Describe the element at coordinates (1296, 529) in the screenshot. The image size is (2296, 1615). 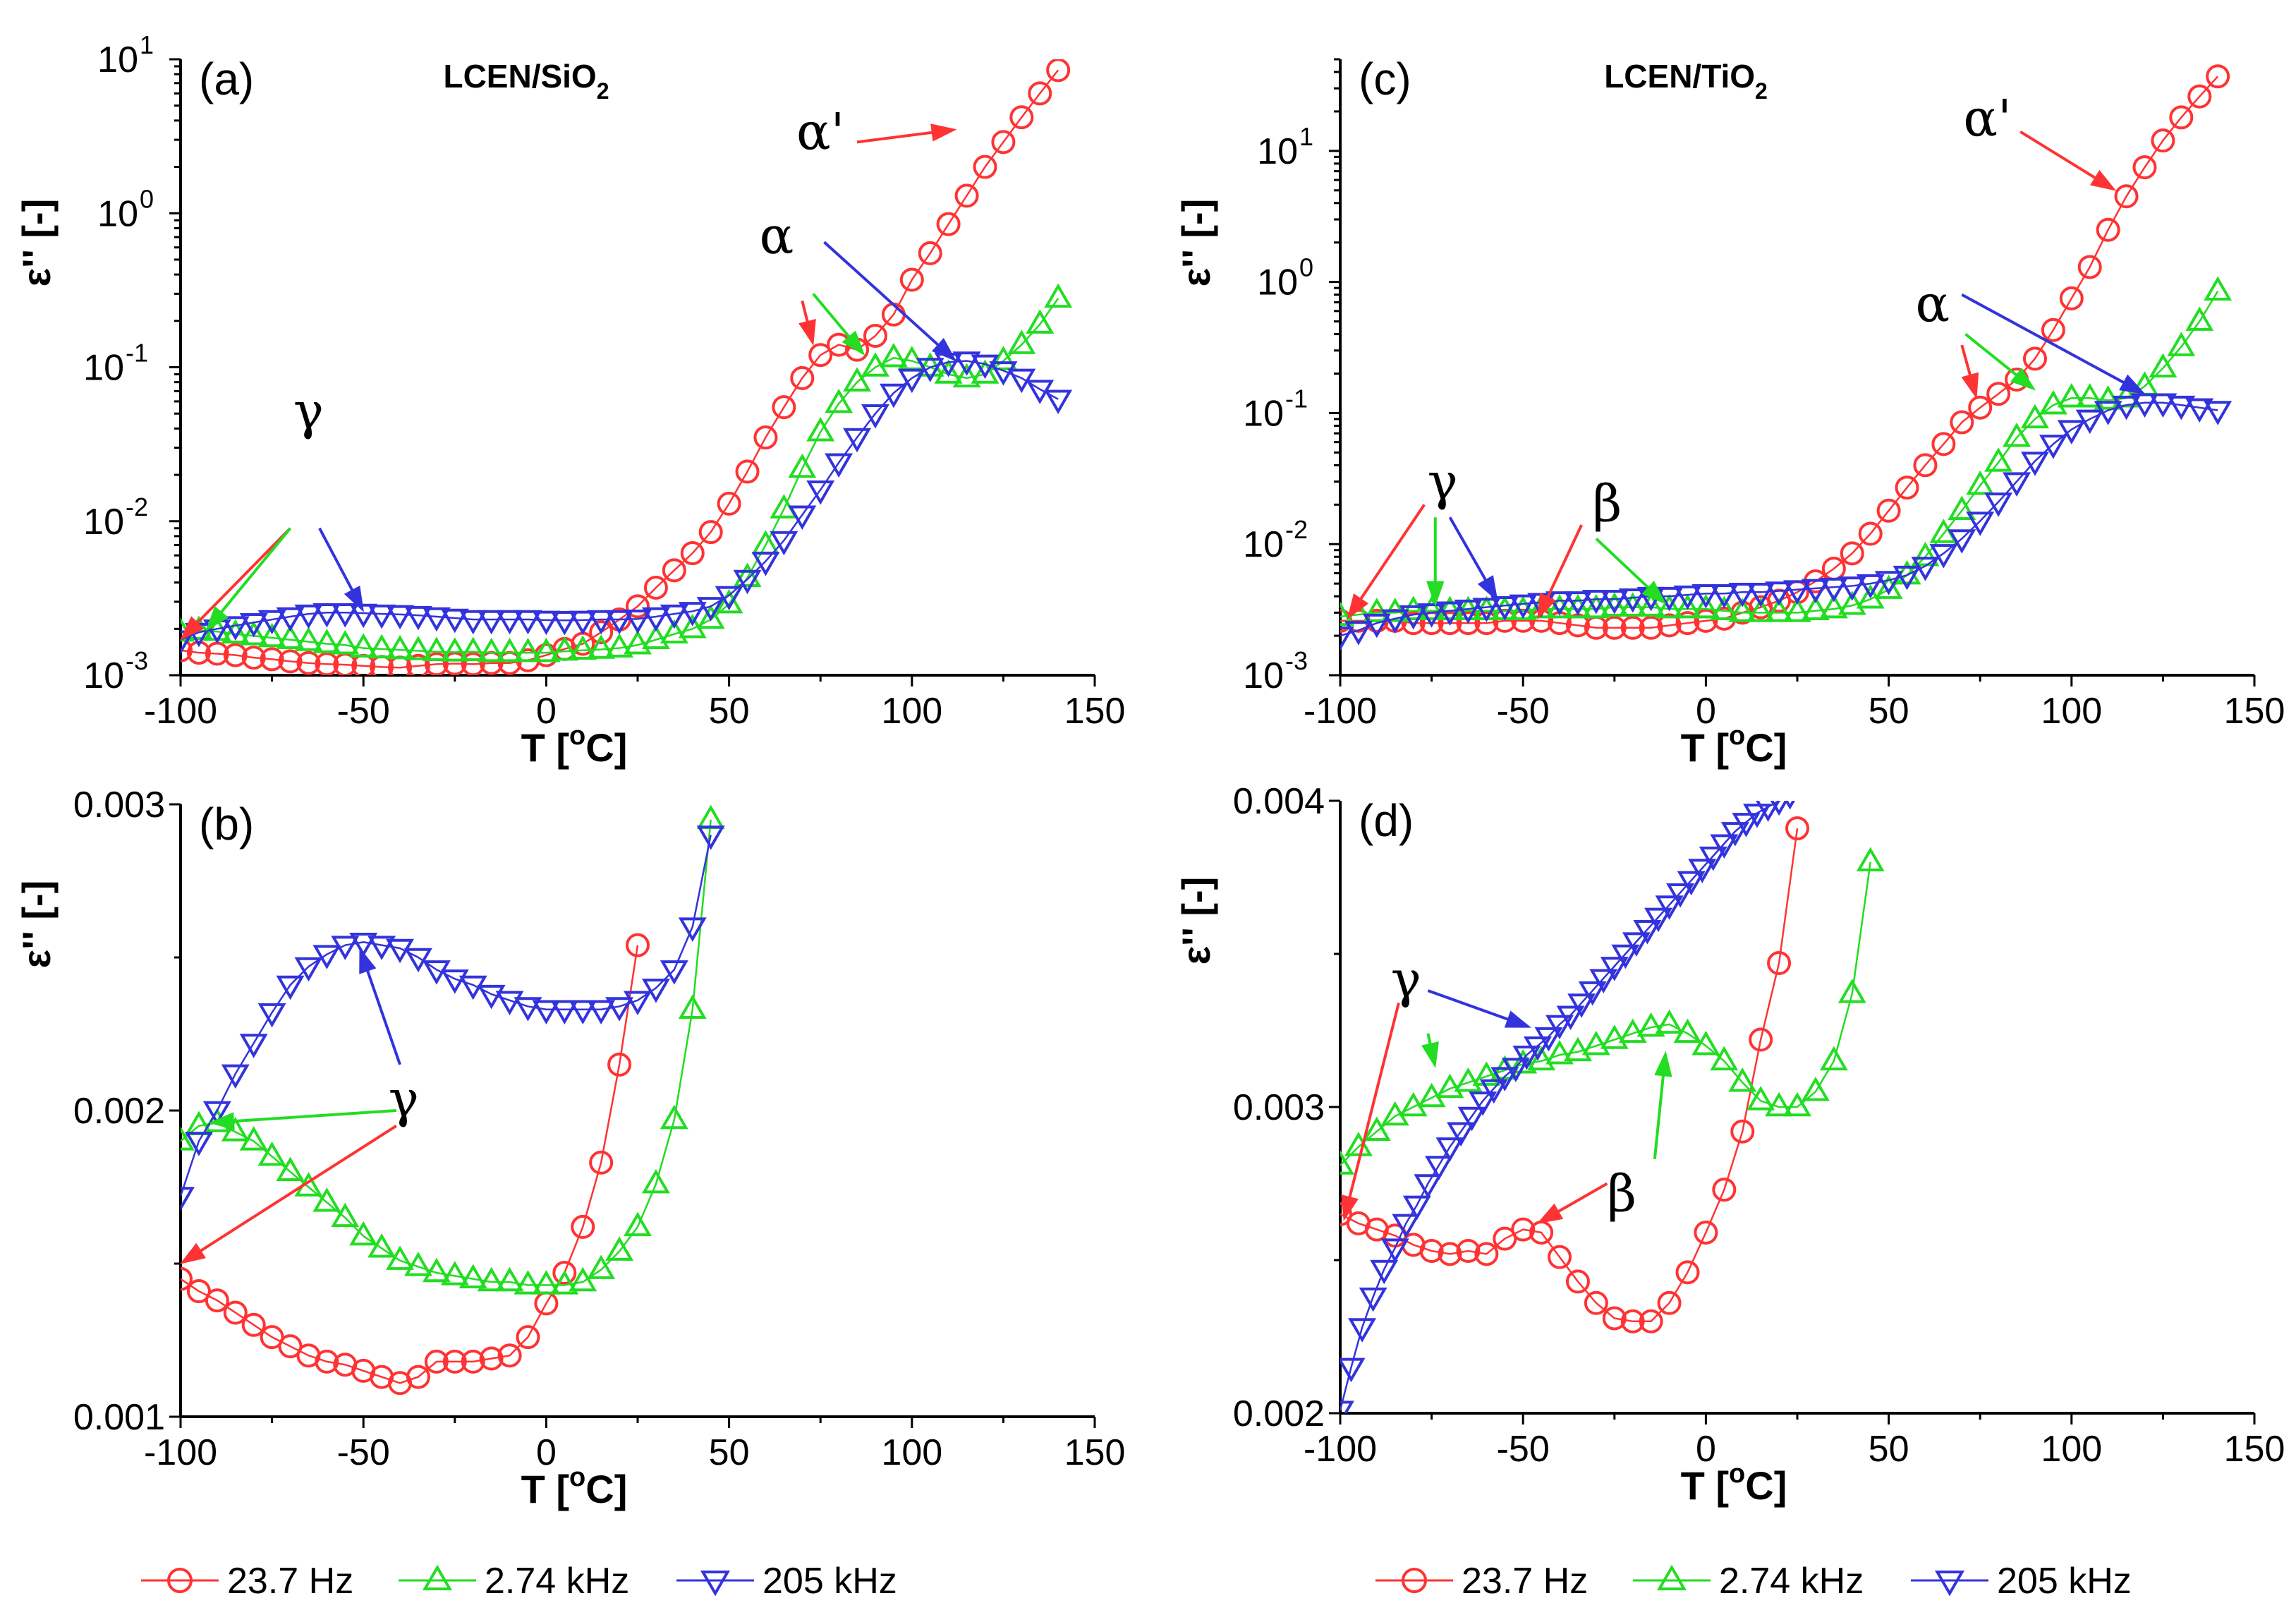
I see `y-tick-exponent: -2` at that location.